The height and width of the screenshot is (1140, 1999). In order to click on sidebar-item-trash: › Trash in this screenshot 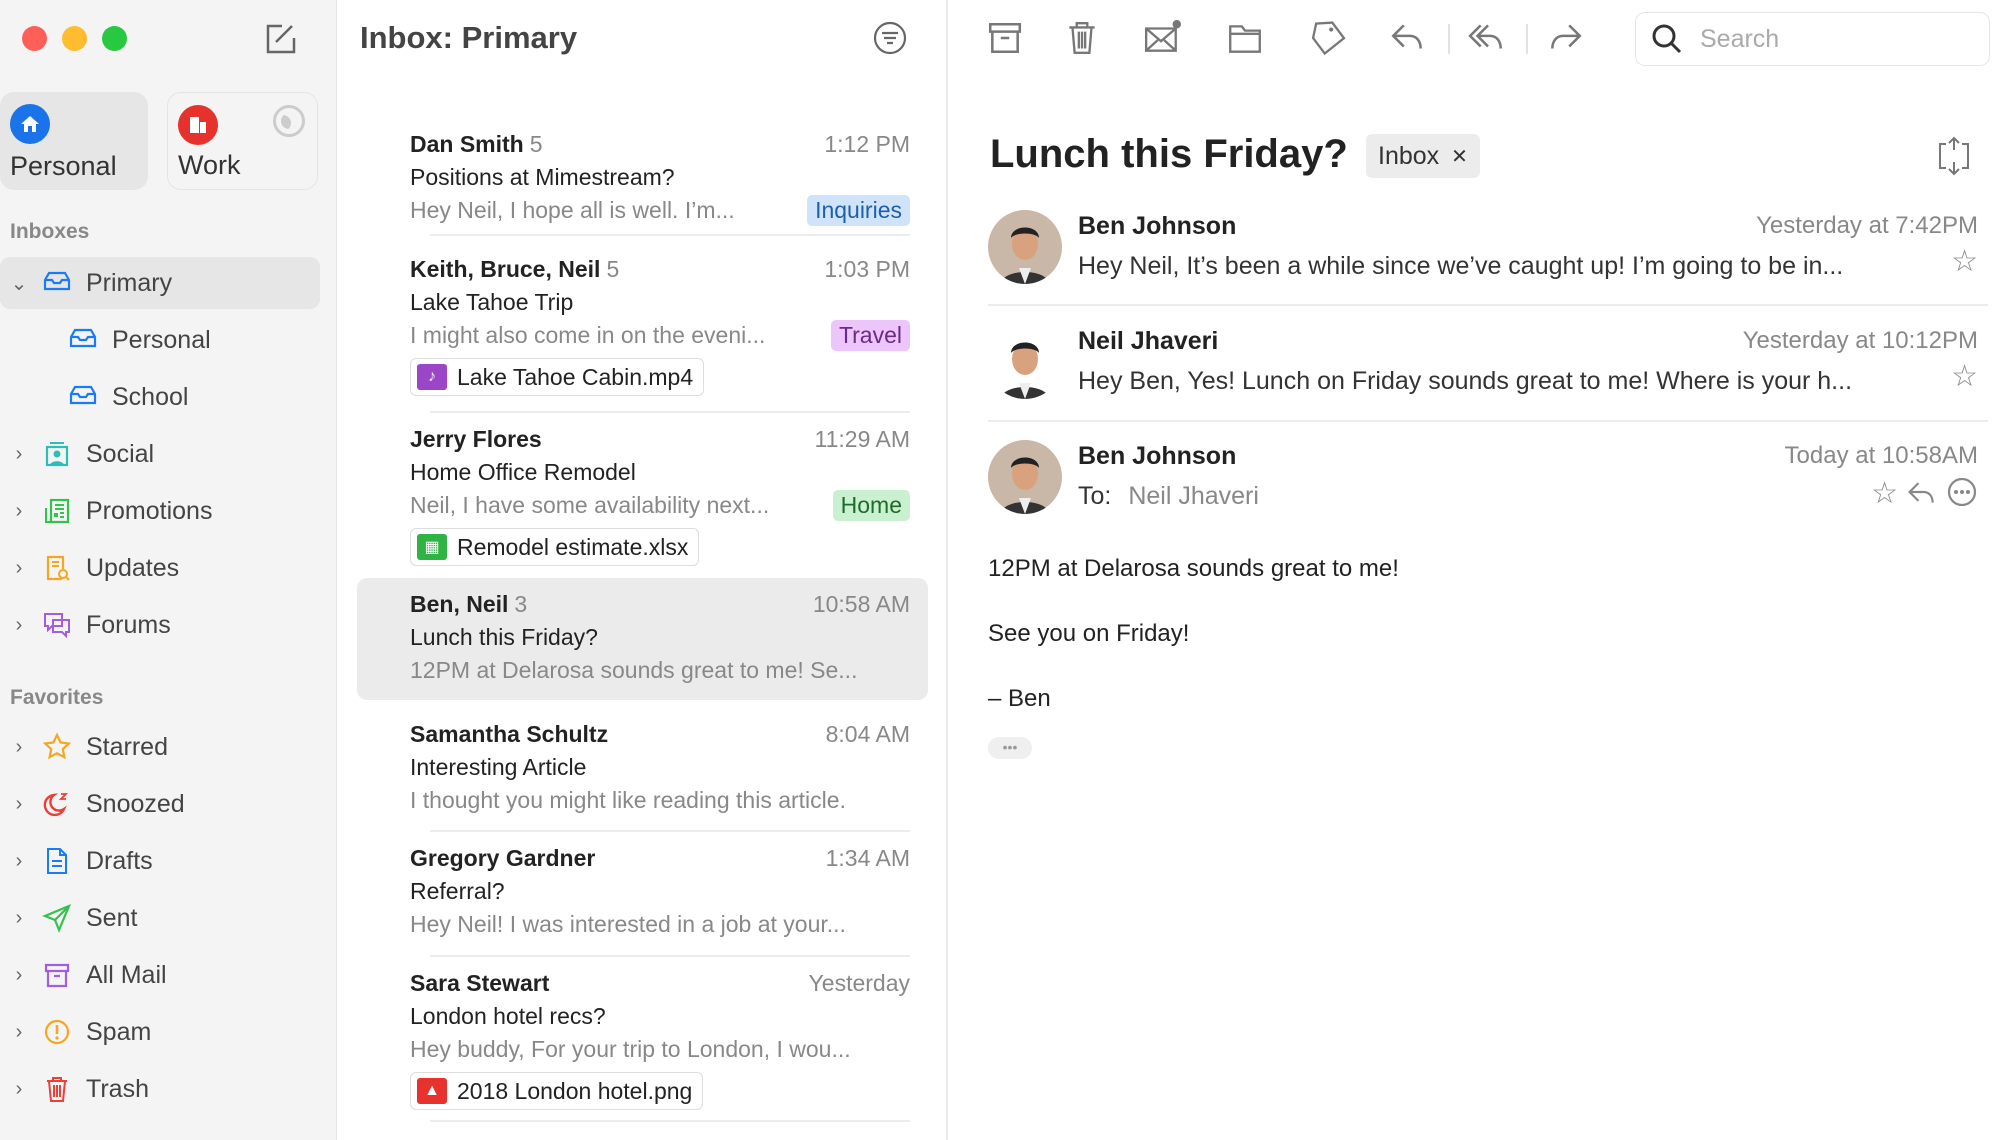, I will do `click(160, 1089)`.